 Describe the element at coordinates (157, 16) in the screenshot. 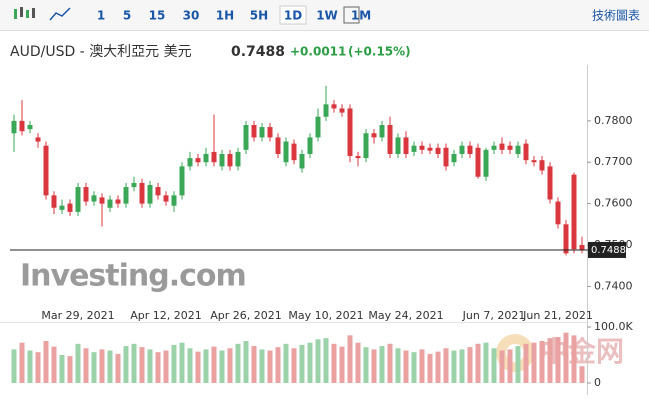

I see `interval-button: 15` at that location.